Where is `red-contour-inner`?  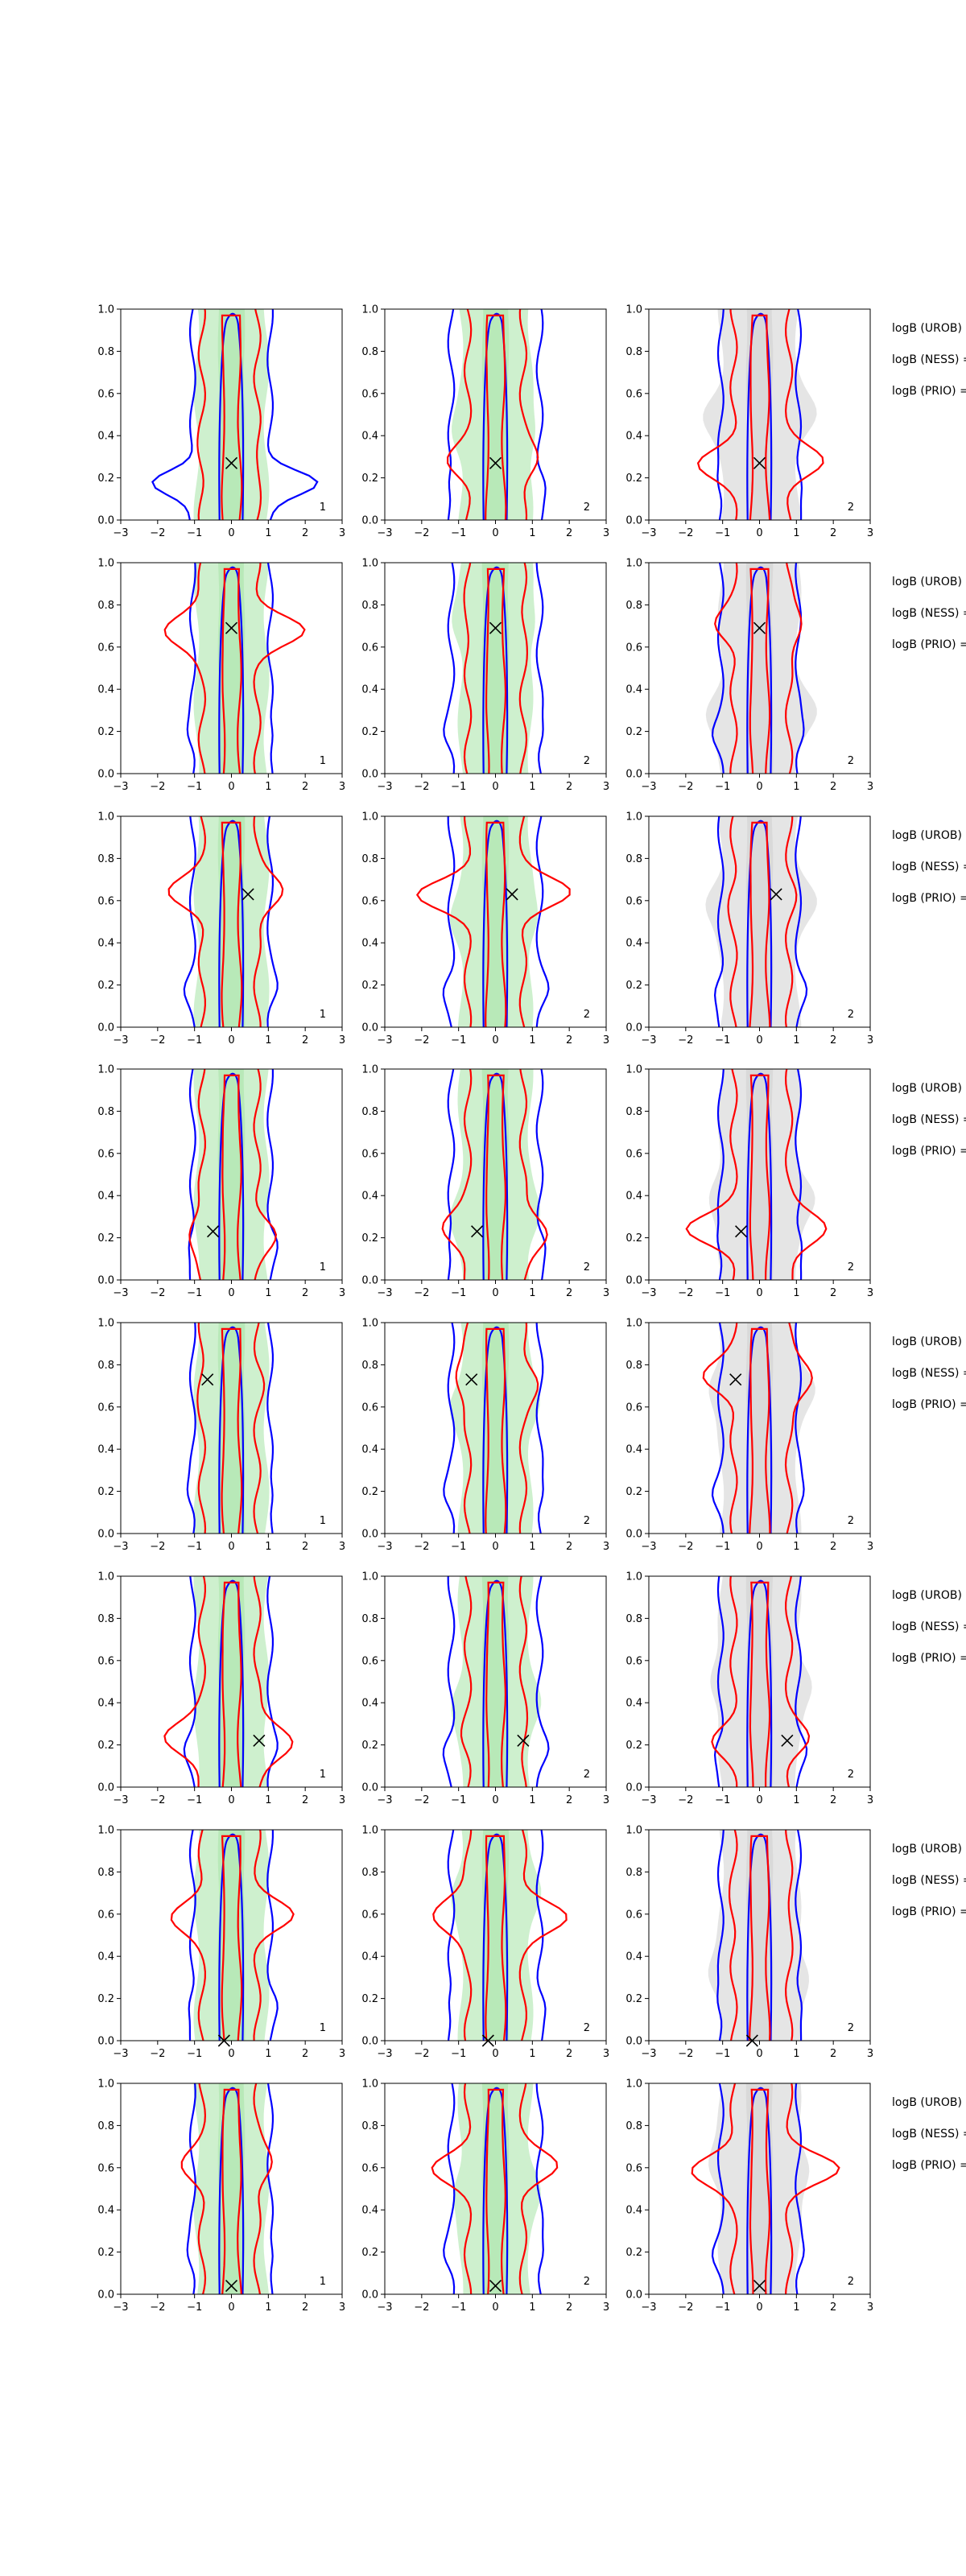 red-contour-inner is located at coordinates (496, 671).